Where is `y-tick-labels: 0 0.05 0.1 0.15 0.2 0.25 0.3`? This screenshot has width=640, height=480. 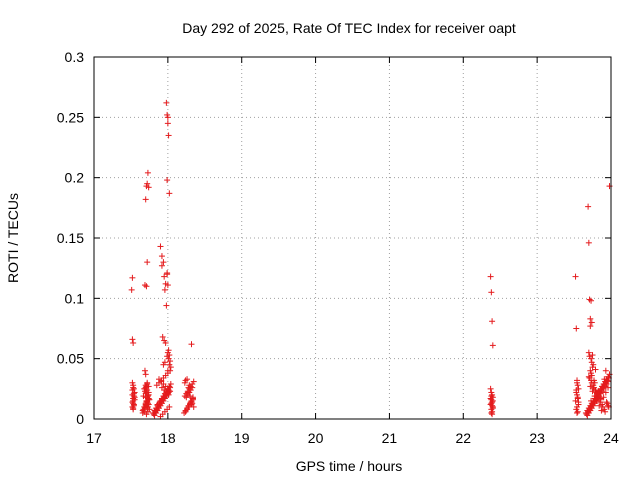 y-tick-labels: 0 0.05 0.1 0.15 0.2 0.25 0.3 is located at coordinates (70, 238).